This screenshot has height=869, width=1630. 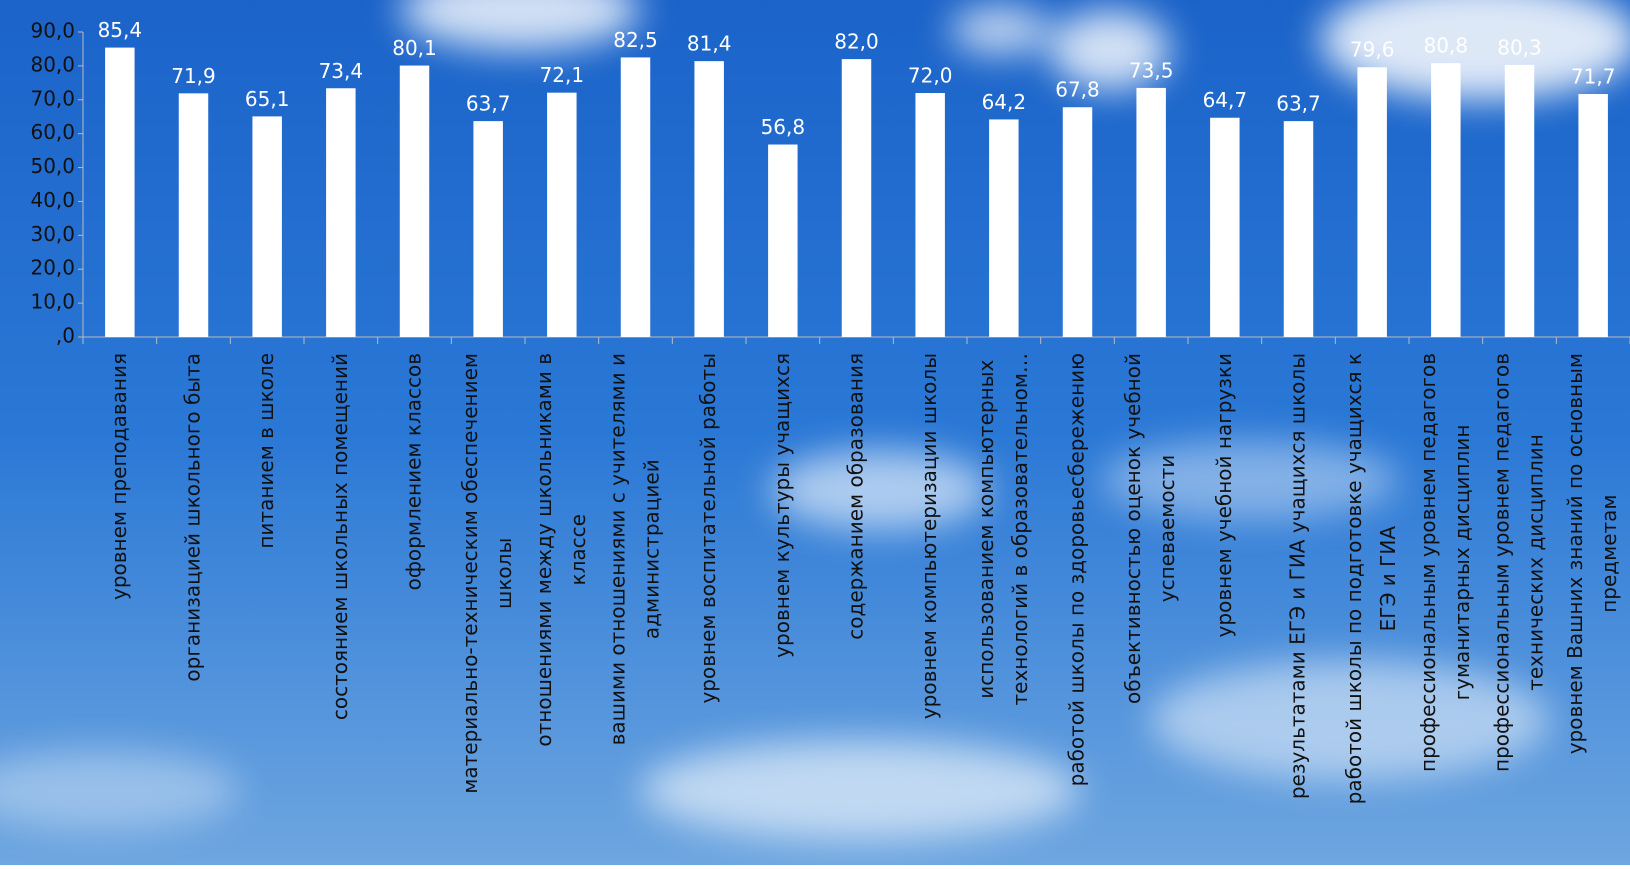 What do you see at coordinates (635, 40) in the screenshot?
I see `value-label: 82,5` at bounding box center [635, 40].